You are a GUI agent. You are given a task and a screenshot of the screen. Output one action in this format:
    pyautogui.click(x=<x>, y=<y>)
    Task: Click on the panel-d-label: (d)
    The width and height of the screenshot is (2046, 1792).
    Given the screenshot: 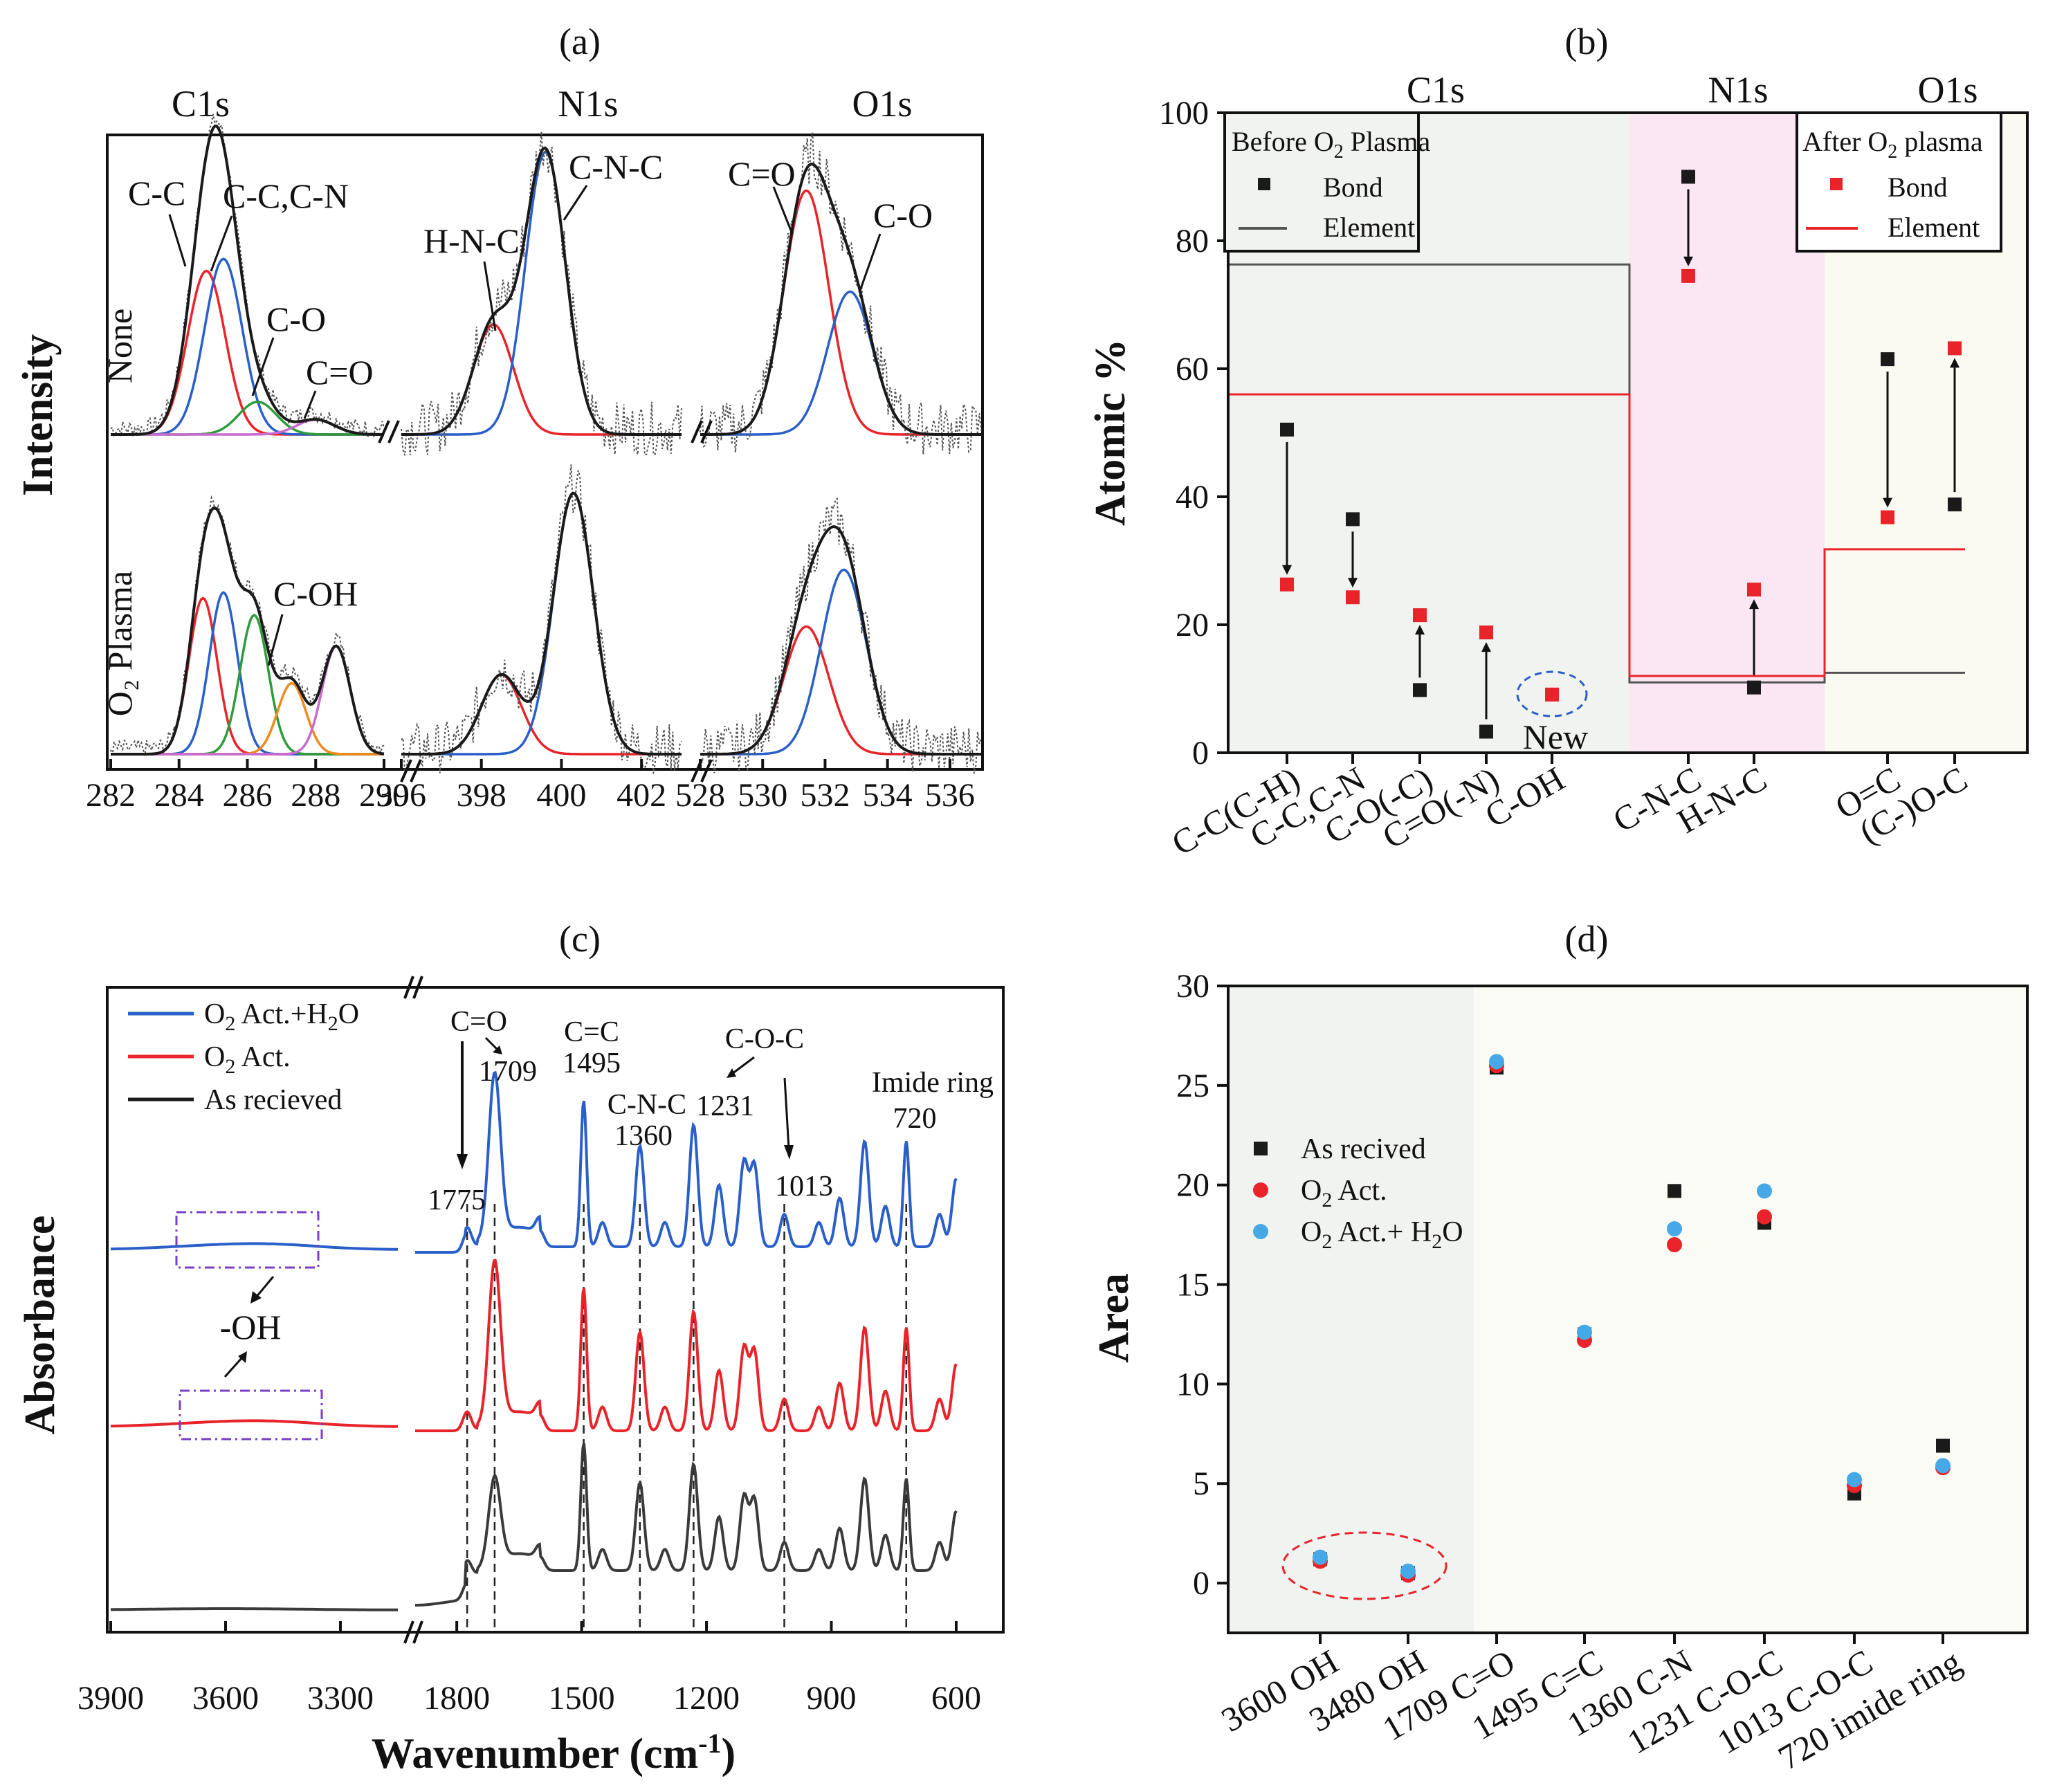 What is the action you would take?
    pyautogui.click(x=1587, y=939)
    